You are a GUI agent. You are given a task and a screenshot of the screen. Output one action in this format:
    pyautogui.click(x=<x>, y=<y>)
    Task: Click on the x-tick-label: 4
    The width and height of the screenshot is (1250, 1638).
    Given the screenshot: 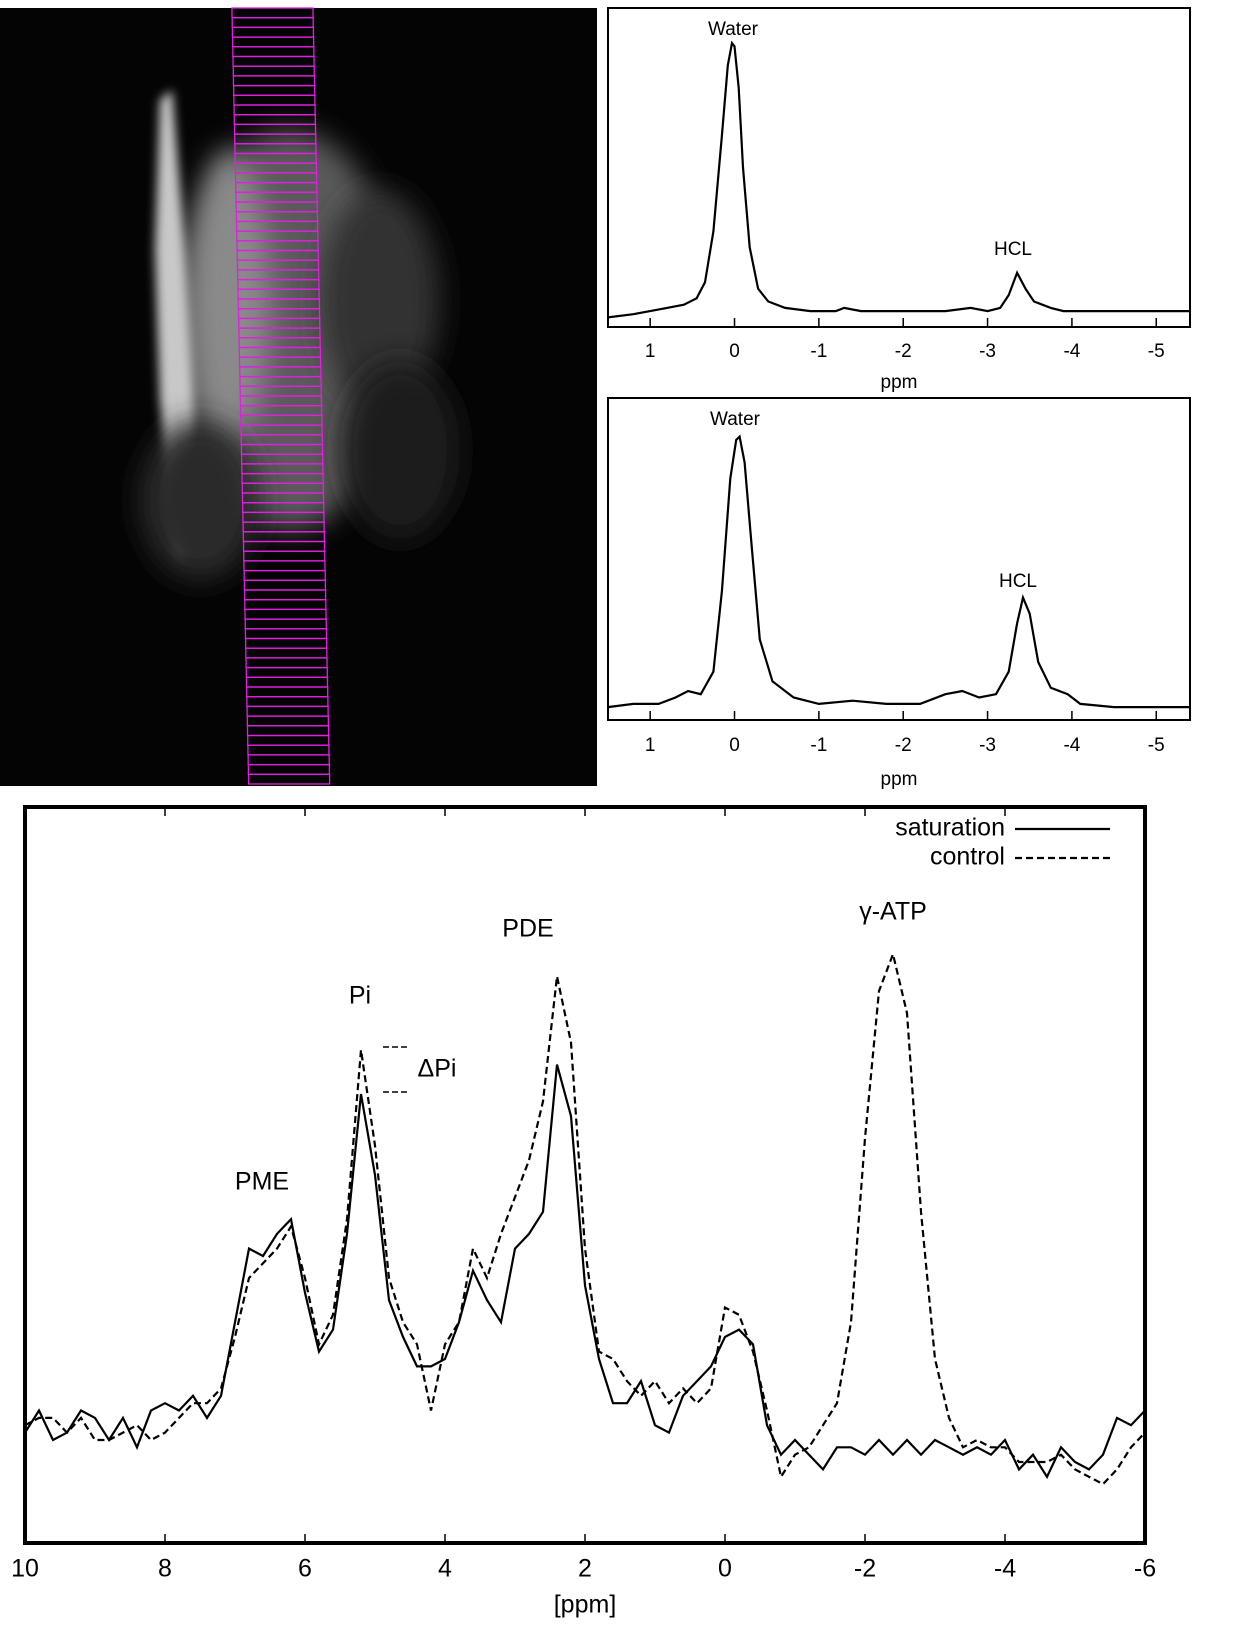 What is the action you would take?
    pyautogui.click(x=445, y=1569)
    